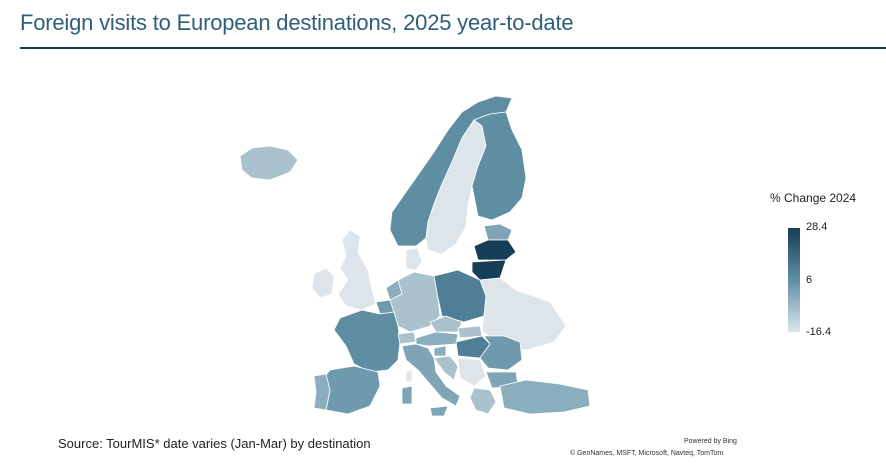 The width and height of the screenshot is (886, 473). I want to click on region-belarus-ukraine, so click(523, 314).